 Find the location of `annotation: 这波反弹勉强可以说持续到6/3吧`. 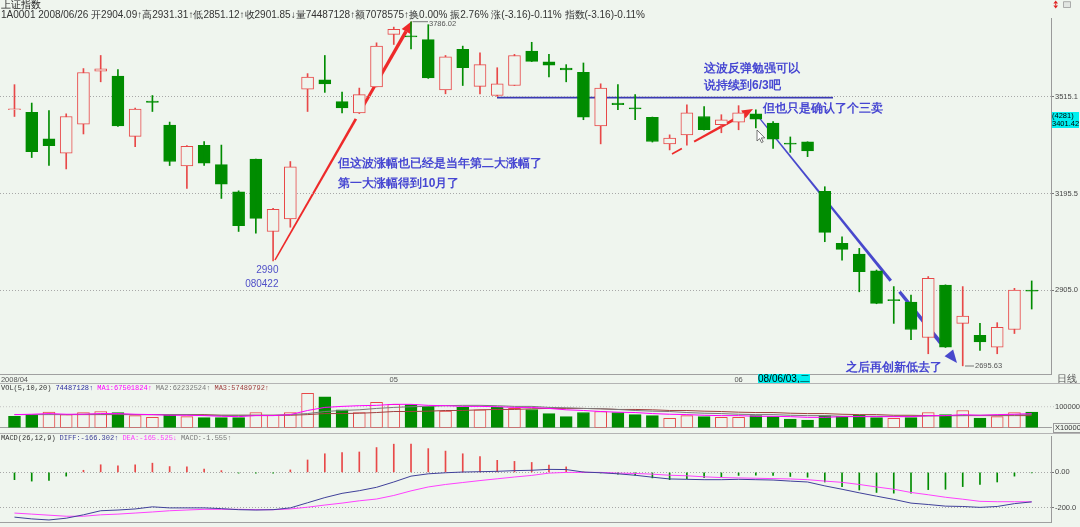

annotation: 这波反弹勉强可以说持续到6/3吧 is located at coordinates (752, 76).